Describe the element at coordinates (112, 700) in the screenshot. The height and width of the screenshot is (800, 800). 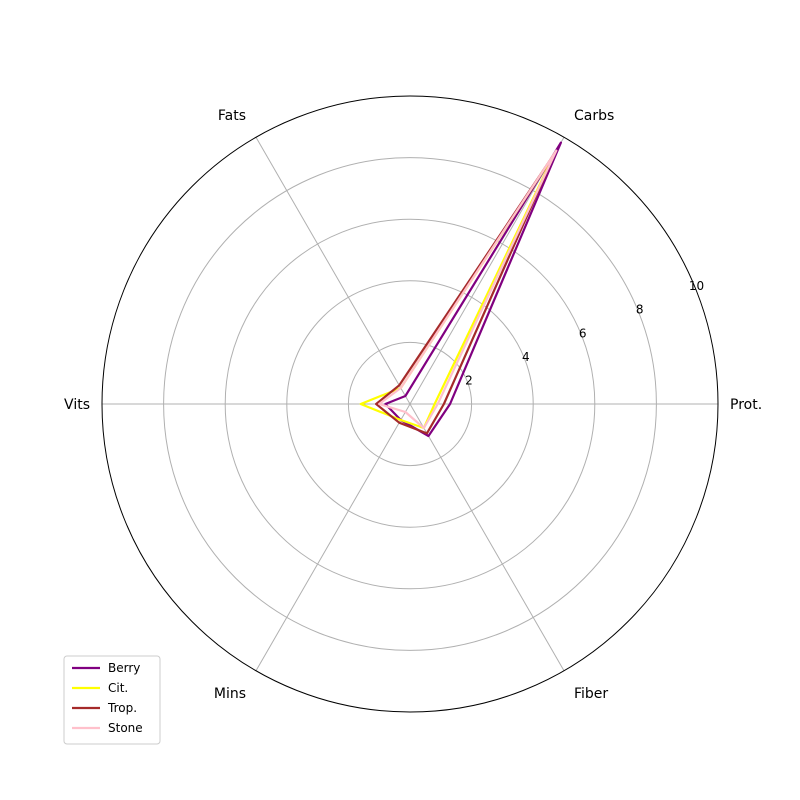
I see `legend-box` at that location.